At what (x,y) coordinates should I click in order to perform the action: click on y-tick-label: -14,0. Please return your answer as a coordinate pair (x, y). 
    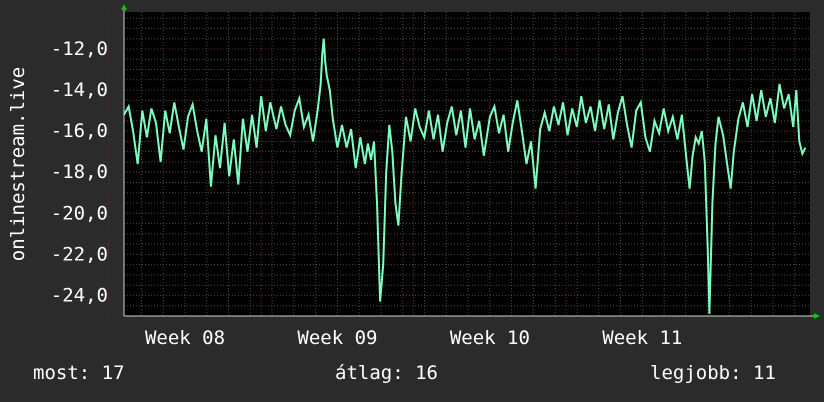
    Looking at the image, I should click on (79, 90).